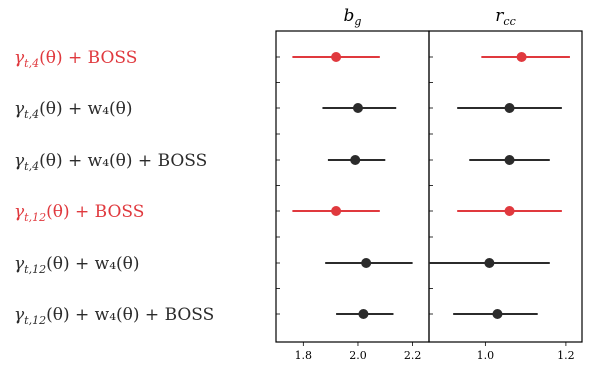 This screenshot has width=596, height=367. Describe the element at coordinates (358, 355) in the screenshot. I see `x-tick-label: 2.0` at that location.